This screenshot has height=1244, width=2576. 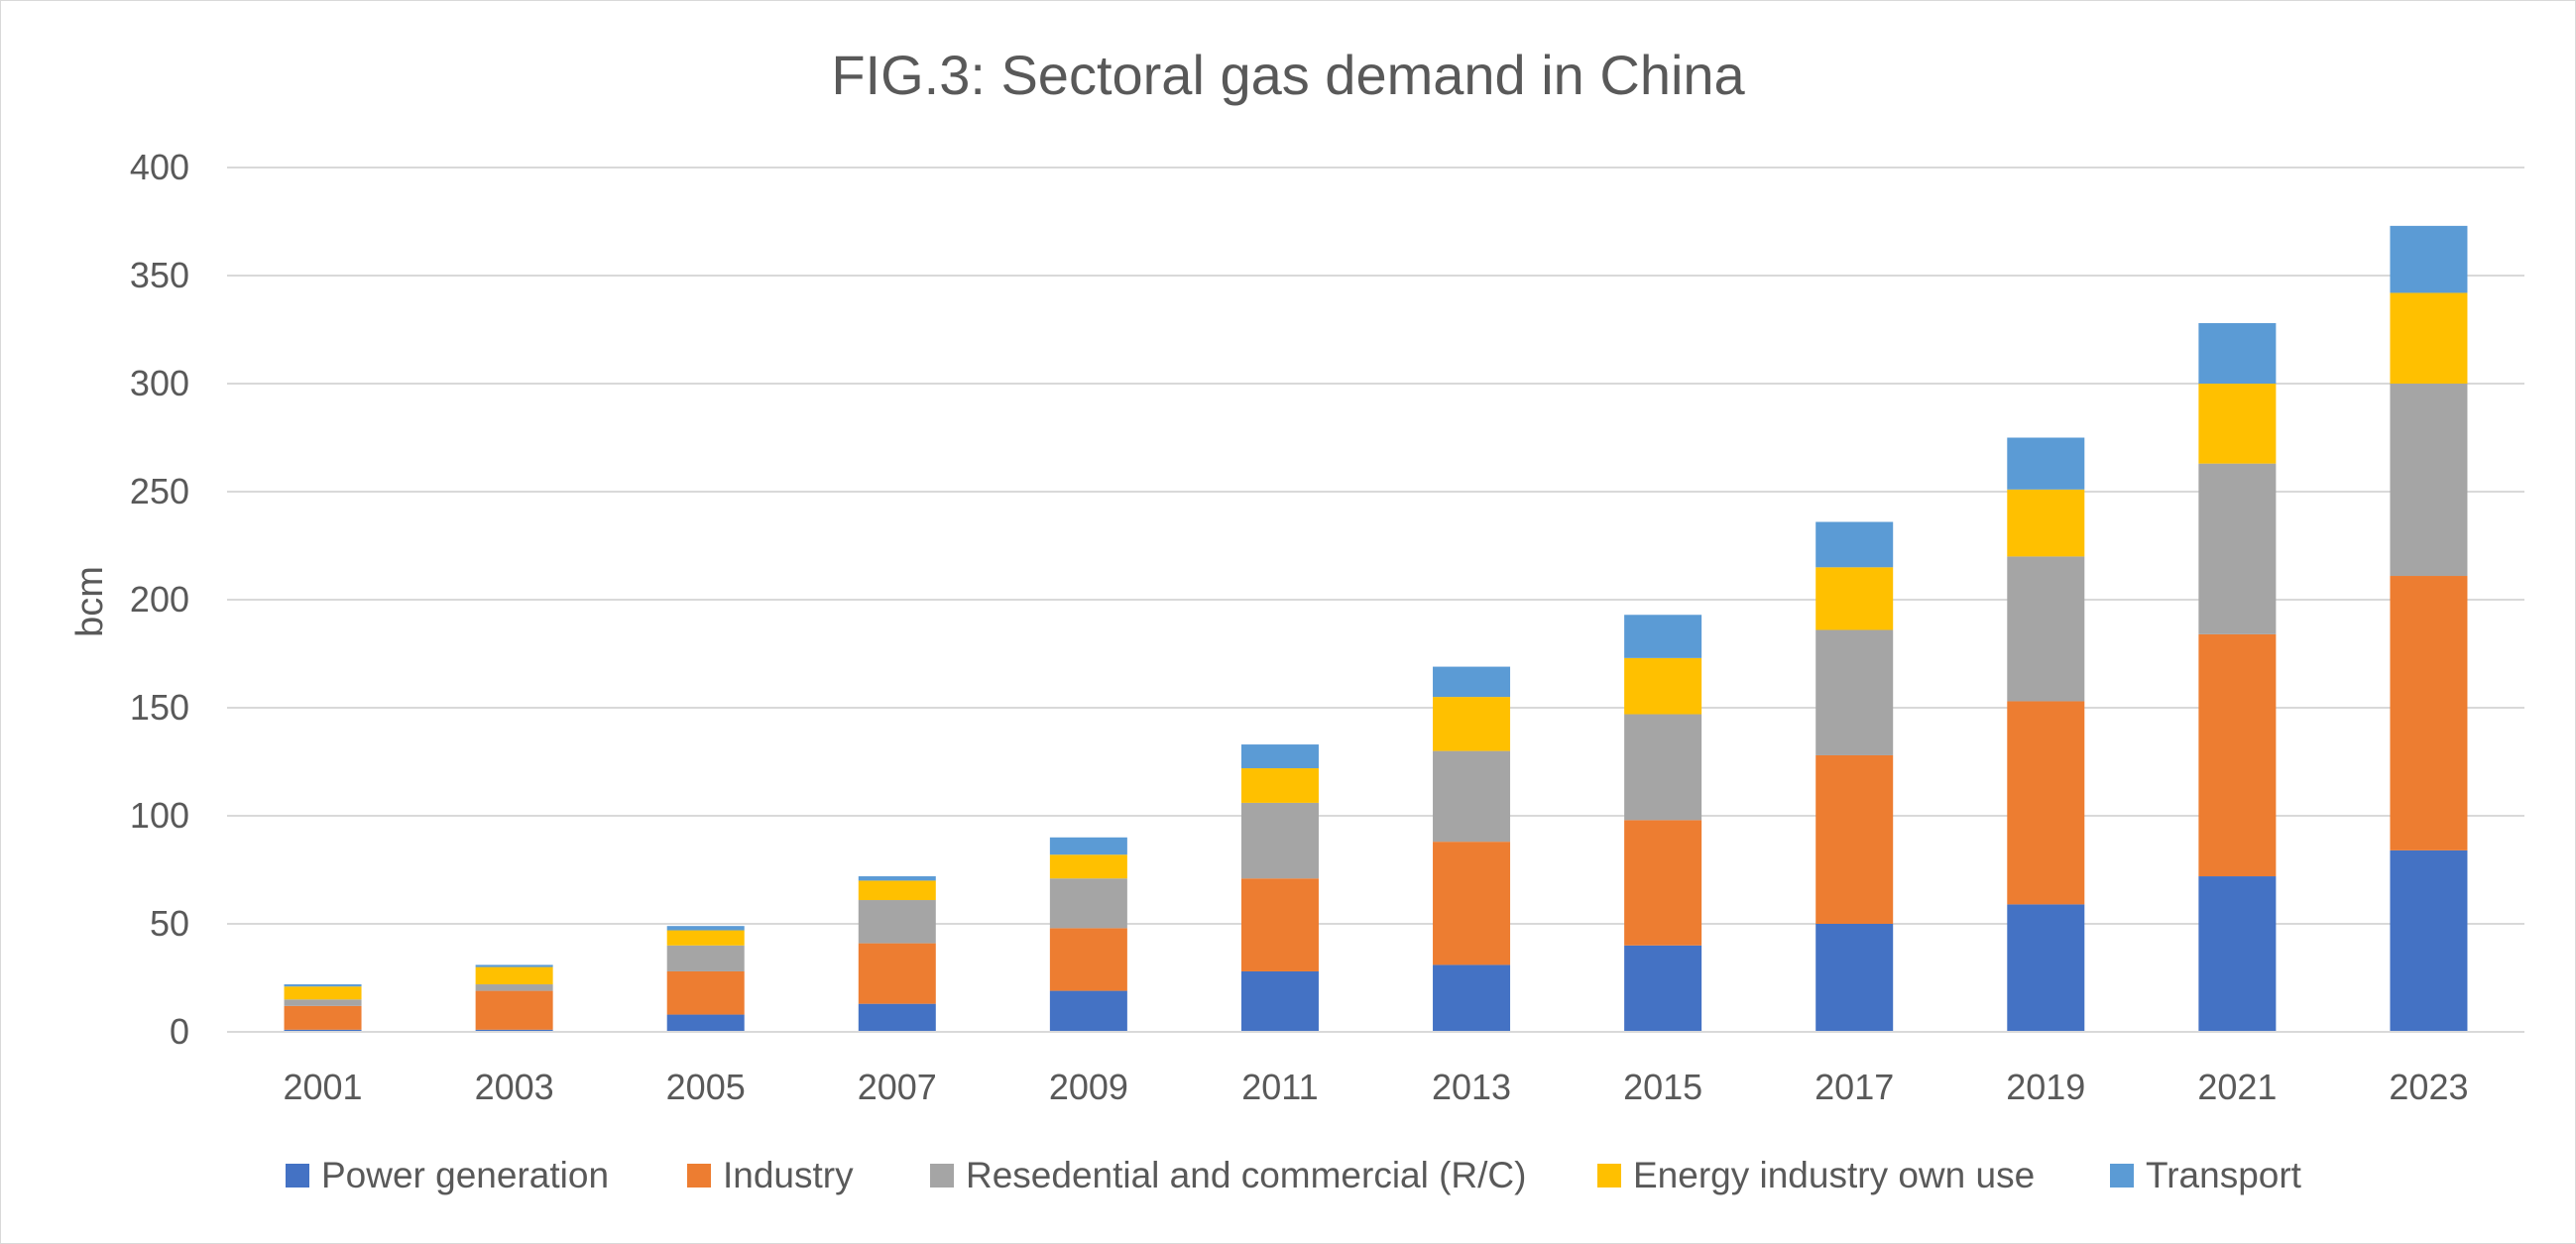 What do you see at coordinates (159, 383) in the screenshot?
I see `y-tick-label: 300` at bounding box center [159, 383].